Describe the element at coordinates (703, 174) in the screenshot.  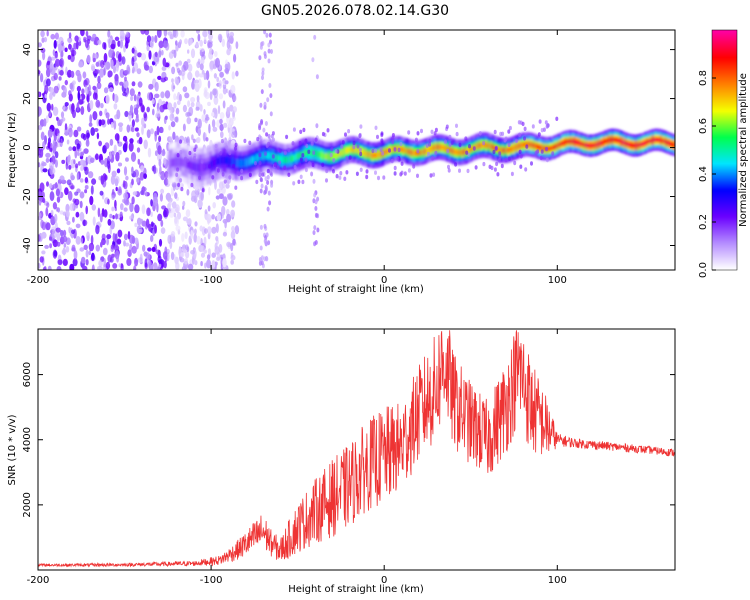
I see `colorbar-tick-label: 0.4` at that location.